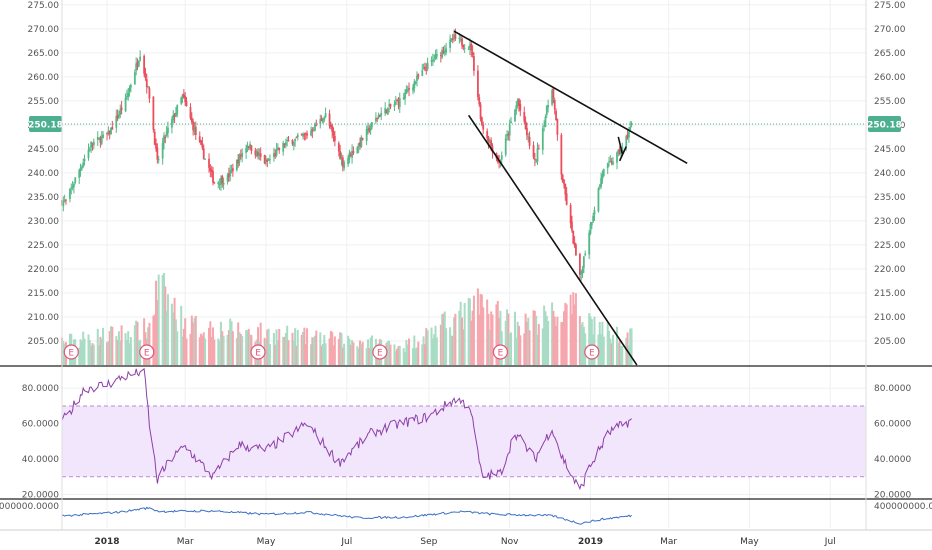 This screenshot has height=550, width=932. I want to click on y-tick-label: 215.00, so click(44, 294).